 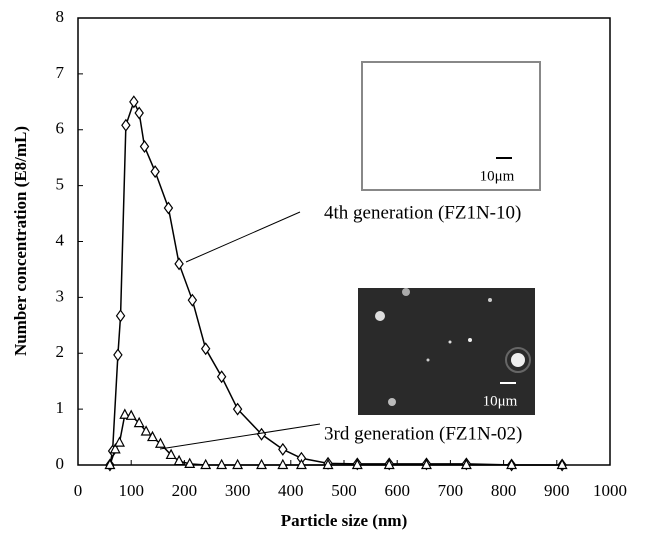 I want to click on y-tick-label: 1, so click(x=60, y=407).